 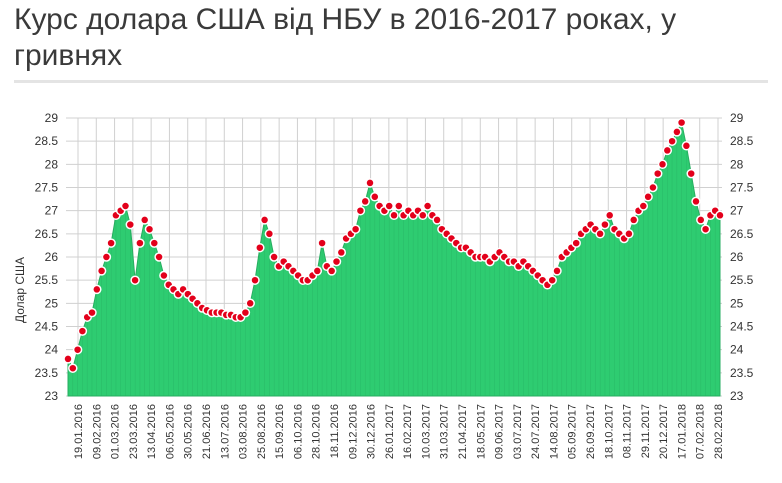 What do you see at coordinates (207, 431) in the screenshot?
I see `x-tick-label: 21.06.2016` at bounding box center [207, 431].